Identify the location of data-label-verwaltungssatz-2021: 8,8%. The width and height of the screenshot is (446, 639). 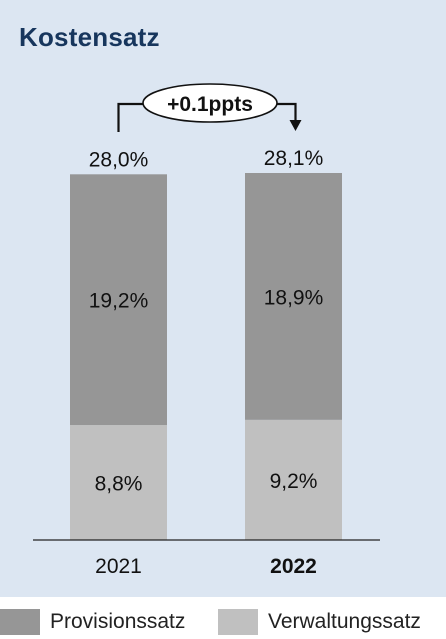
(119, 484).